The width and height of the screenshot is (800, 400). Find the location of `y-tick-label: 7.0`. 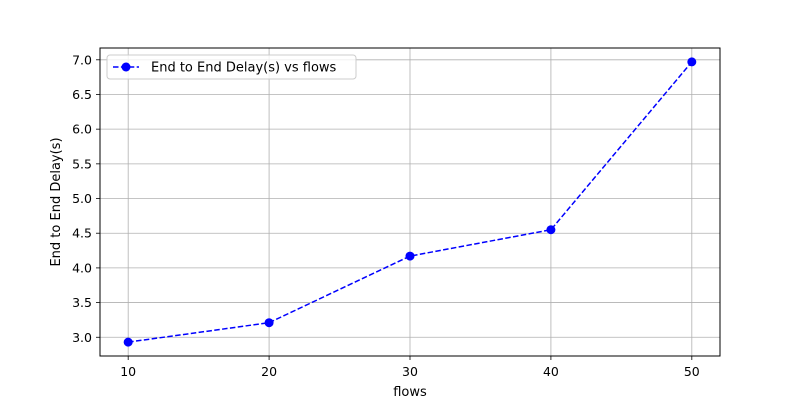

y-tick-label: 7.0 is located at coordinates (82, 59).